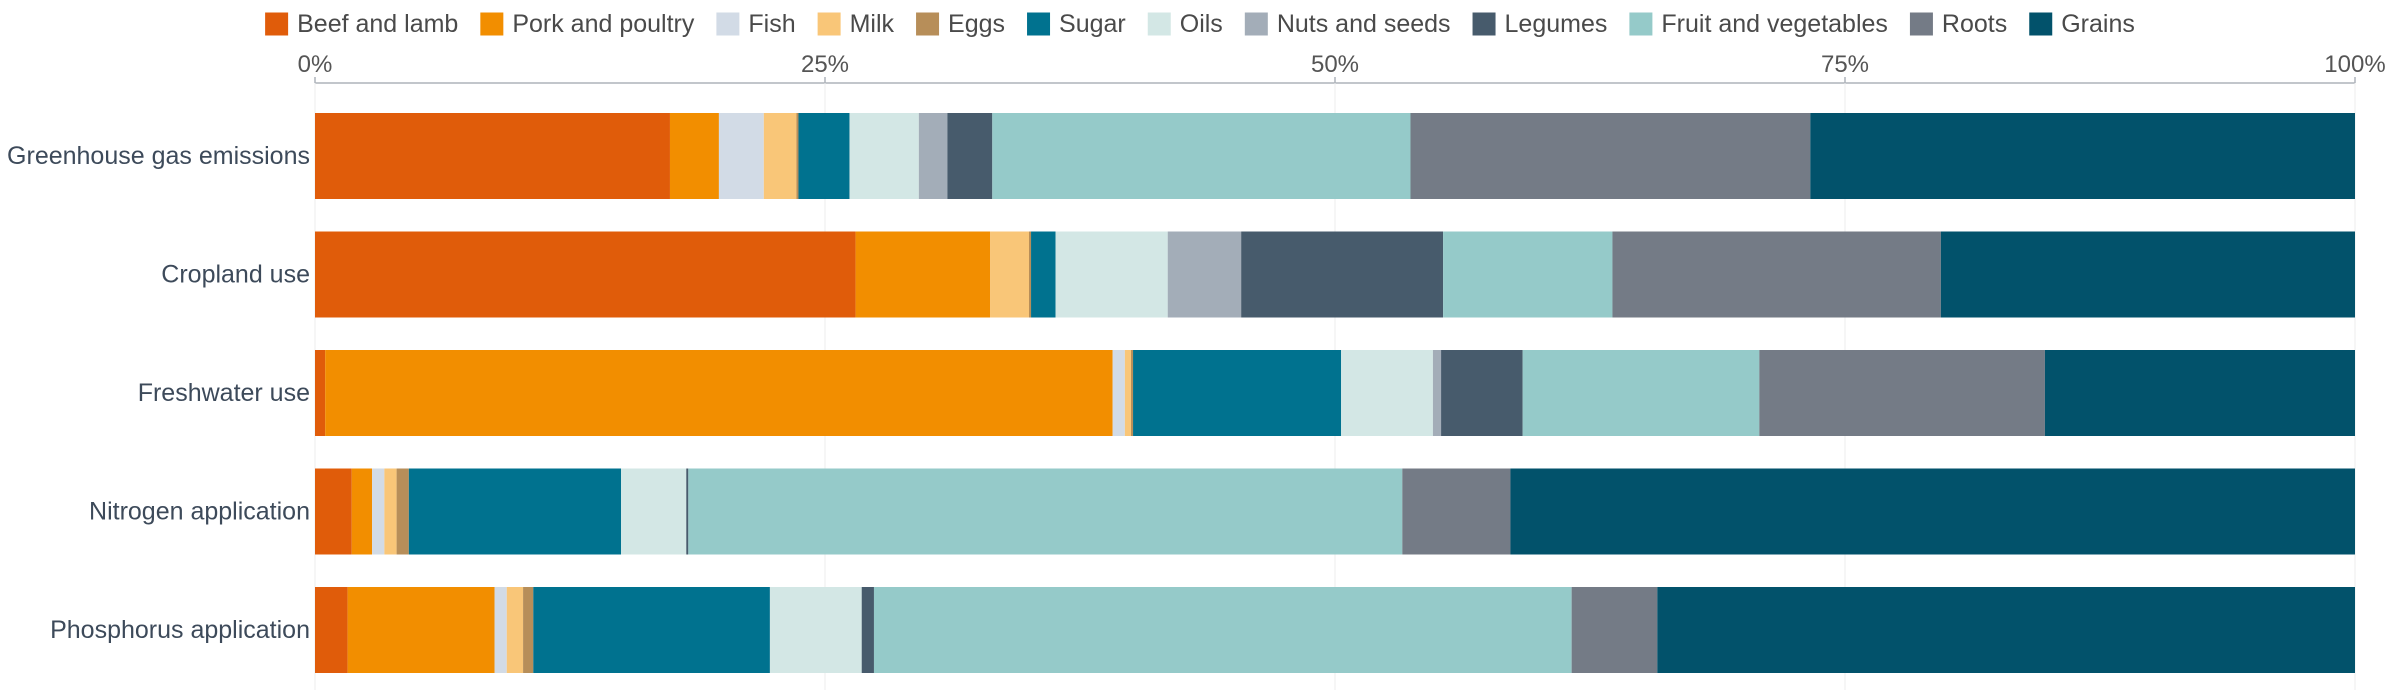 The width and height of the screenshot is (2400, 700). I want to click on legend-label: Roots, so click(1974, 24).